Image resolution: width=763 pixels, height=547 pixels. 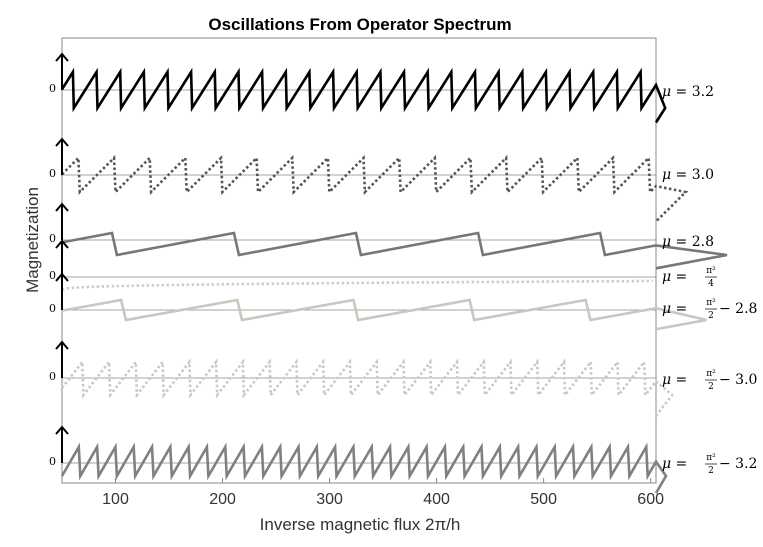 I want to click on frac-den: 4, so click(x=711, y=284).